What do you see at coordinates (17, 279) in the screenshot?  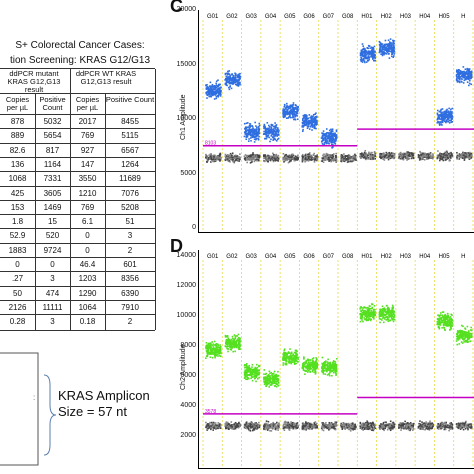 I see `table-cell: .27` at bounding box center [17, 279].